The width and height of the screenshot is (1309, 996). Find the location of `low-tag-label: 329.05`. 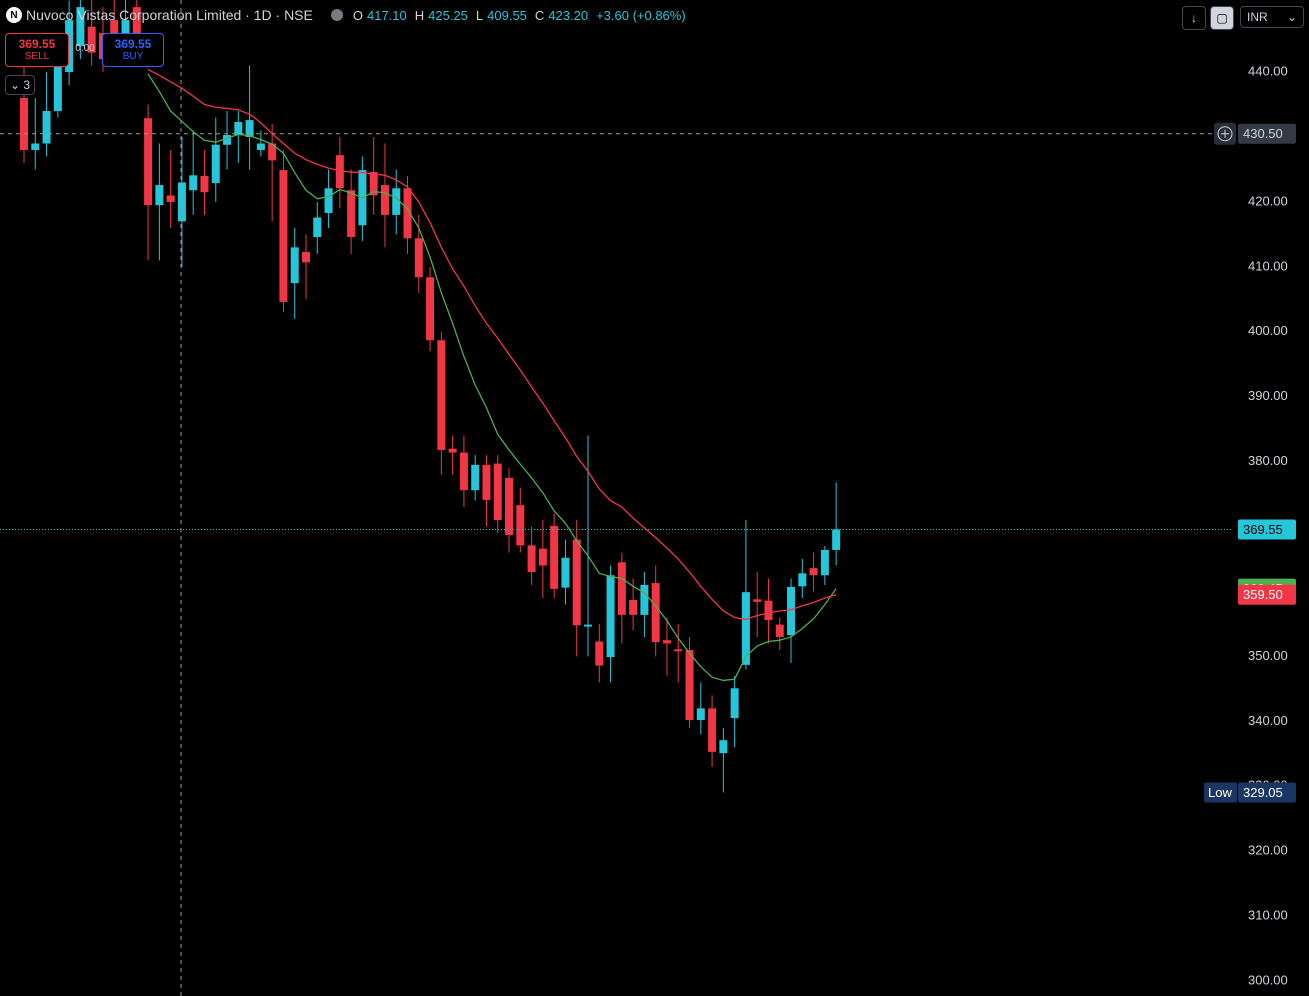

low-tag-label: 329.05 is located at coordinates (1263, 792).